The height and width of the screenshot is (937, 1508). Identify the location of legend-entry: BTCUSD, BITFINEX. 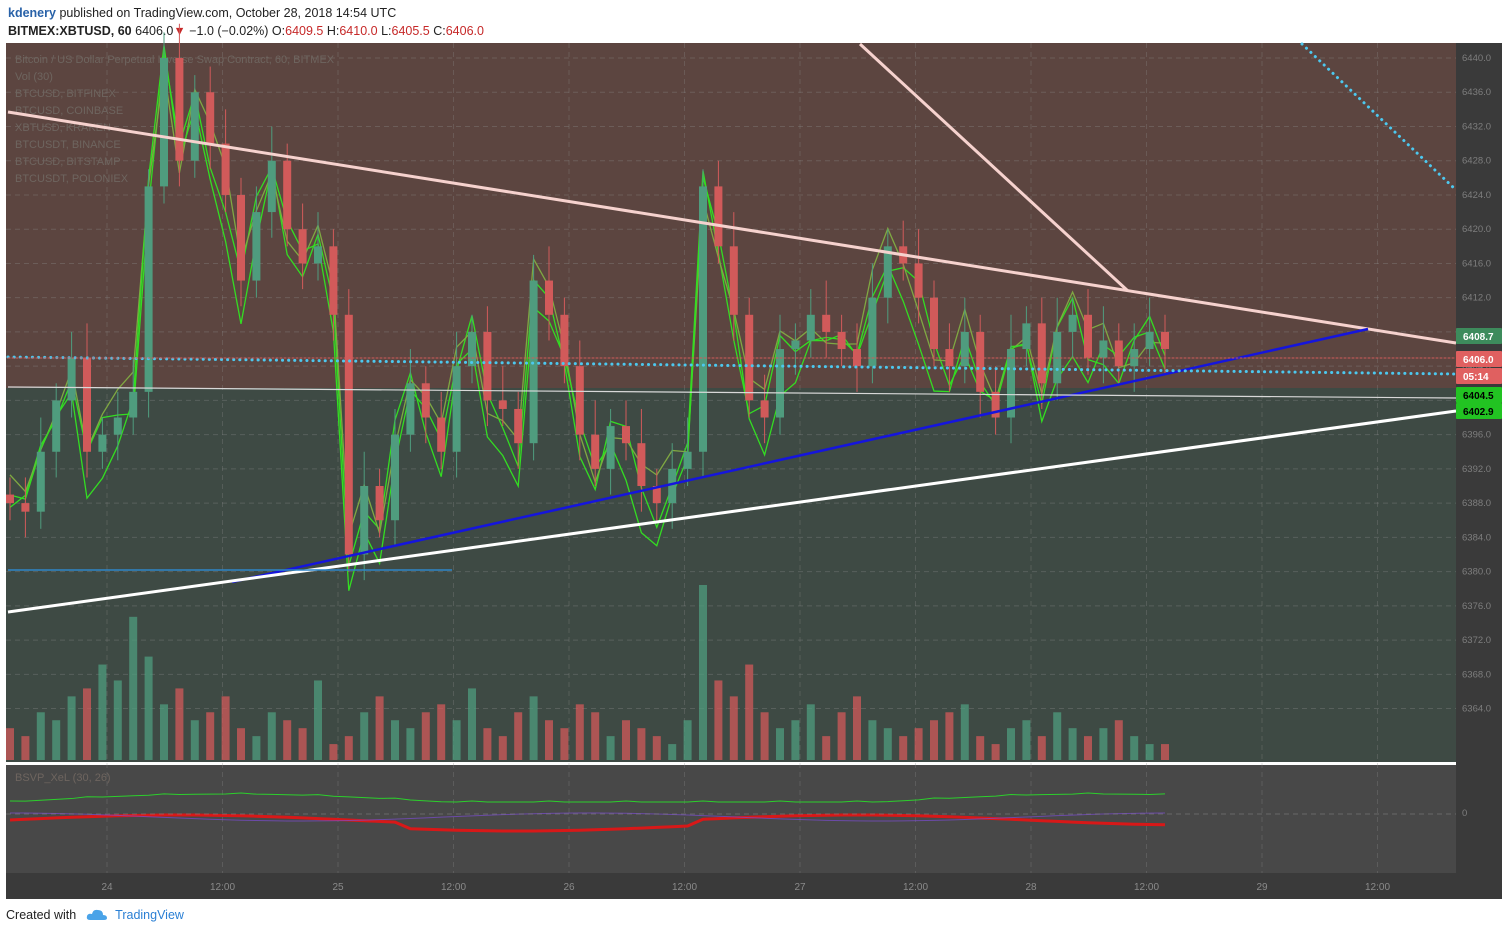
(66, 94).